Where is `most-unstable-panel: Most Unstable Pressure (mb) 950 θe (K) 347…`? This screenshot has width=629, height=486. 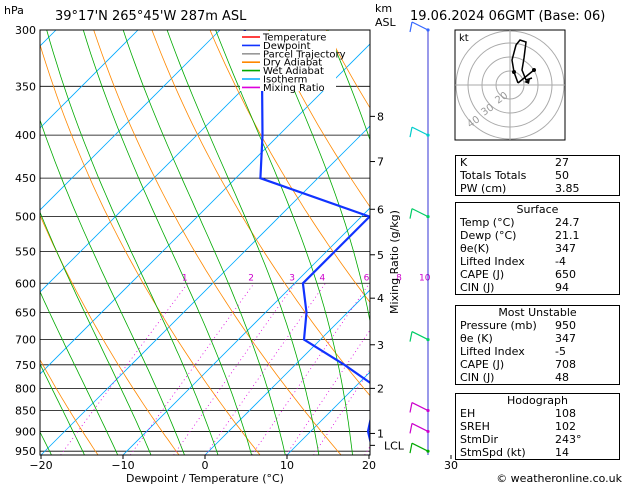 most-unstable-panel: Most Unstable Pressure (mb) 950 θe (K) 347… is located at coordinates (537, 345).